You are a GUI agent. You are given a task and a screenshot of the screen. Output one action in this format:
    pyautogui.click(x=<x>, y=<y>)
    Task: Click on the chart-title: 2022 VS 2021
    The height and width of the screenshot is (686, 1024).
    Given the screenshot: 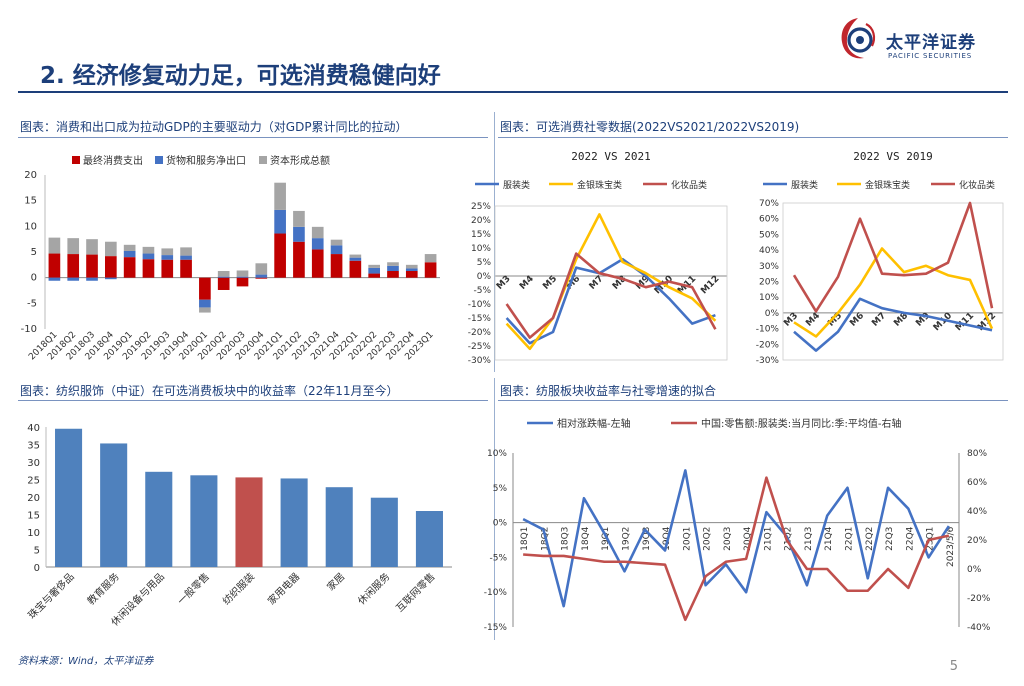 What is the action you would take?
    pyautogui.click(x=610, y=156)
    